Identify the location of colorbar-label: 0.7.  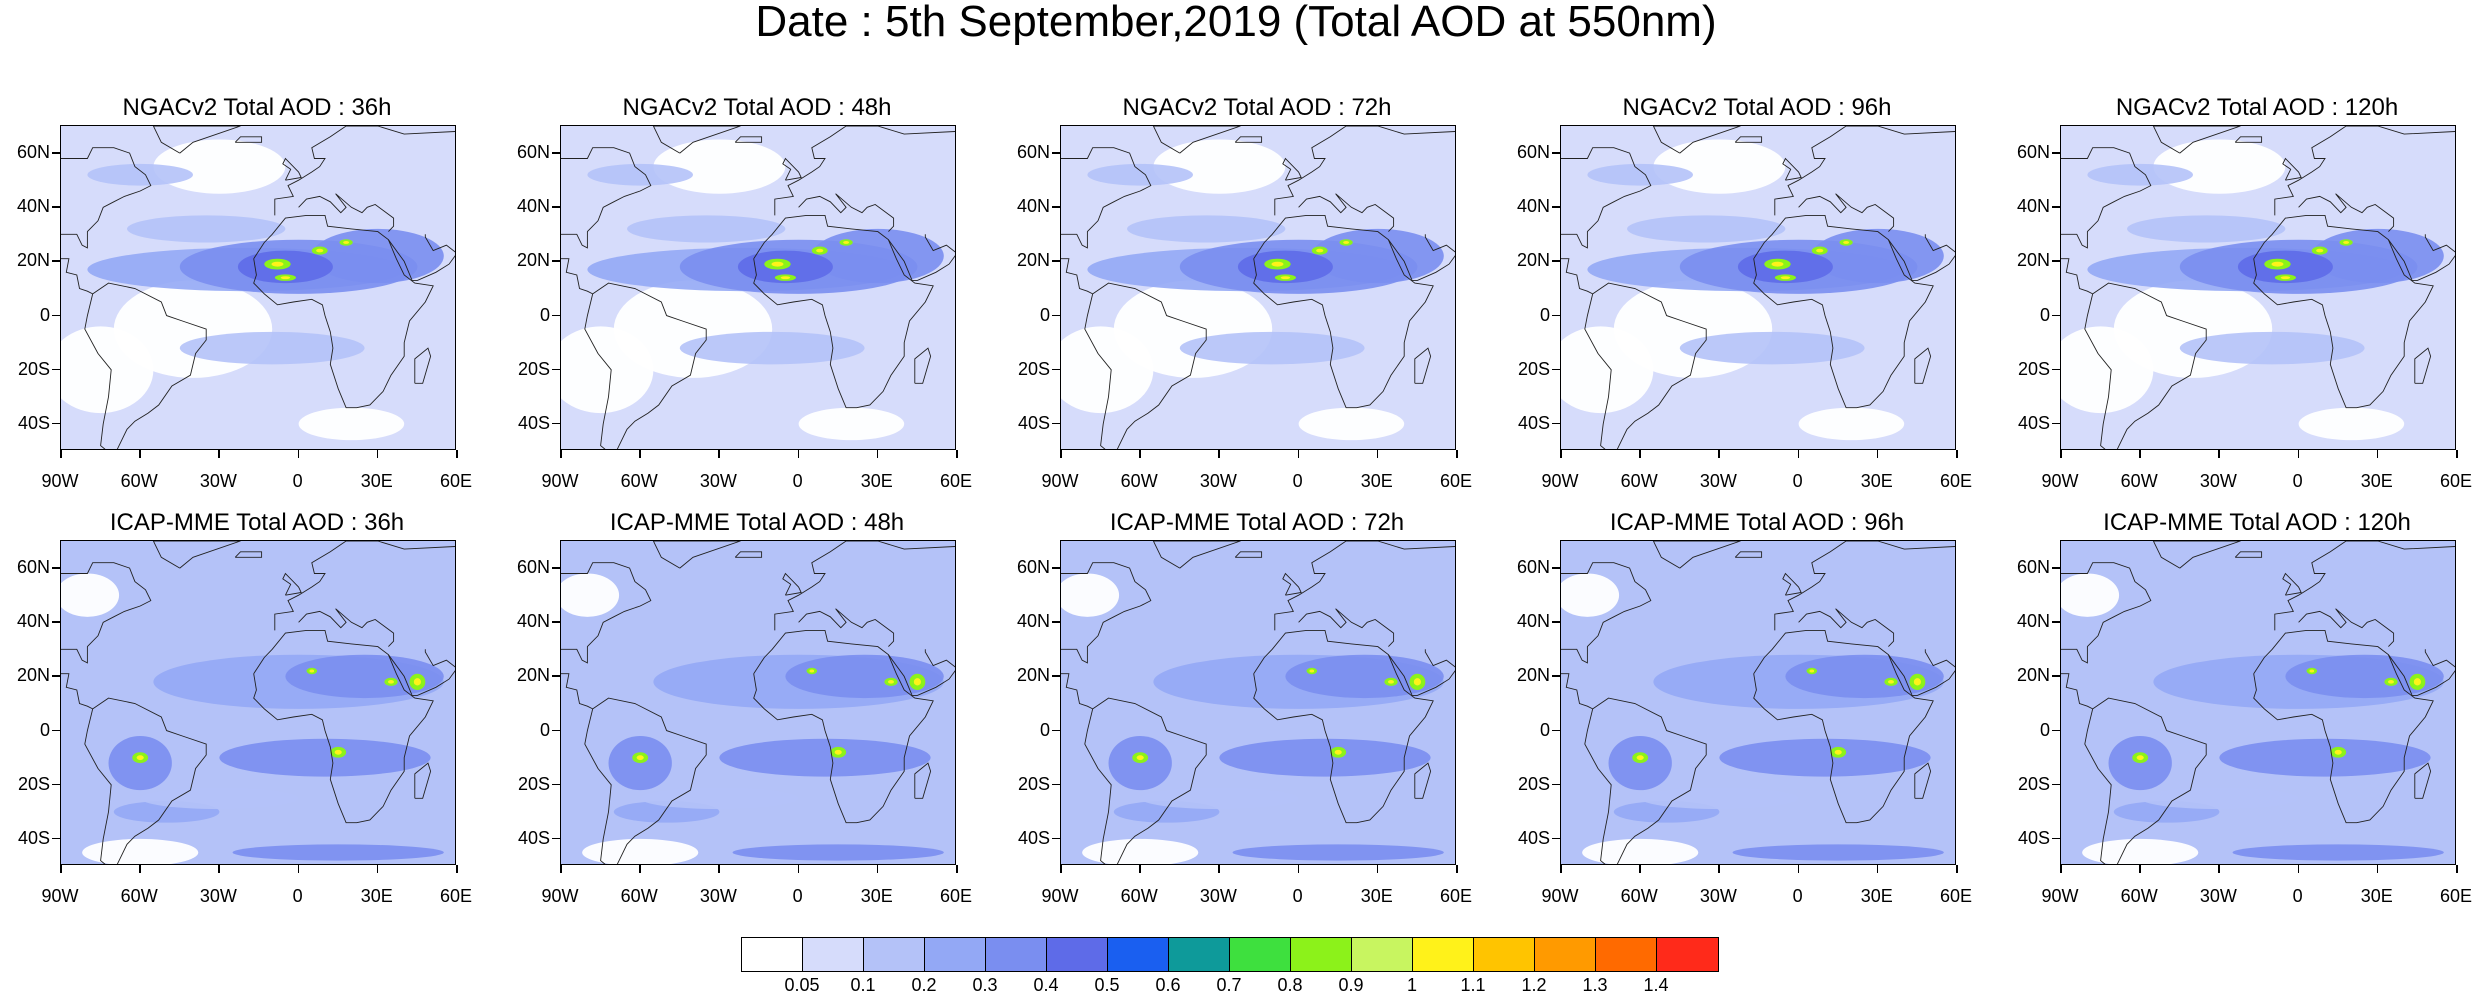
(1229, 985).